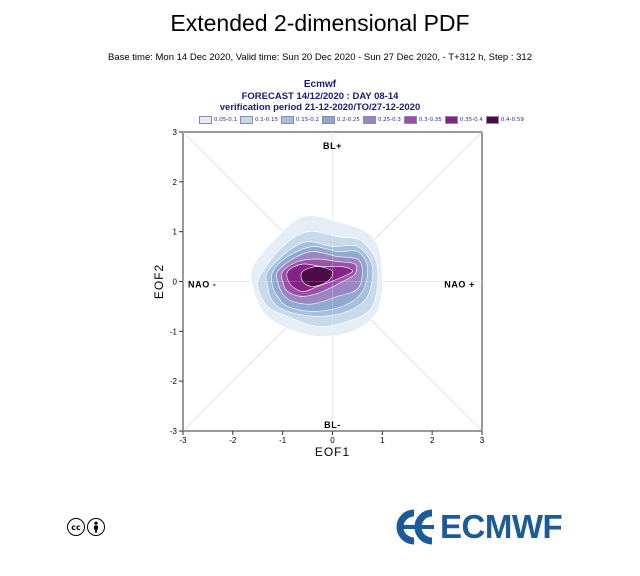  What do you see at coordinates (225, 120) in the screenshot?
I see `legend-label: 0.05-0.1` at bounding box center [225, 120].